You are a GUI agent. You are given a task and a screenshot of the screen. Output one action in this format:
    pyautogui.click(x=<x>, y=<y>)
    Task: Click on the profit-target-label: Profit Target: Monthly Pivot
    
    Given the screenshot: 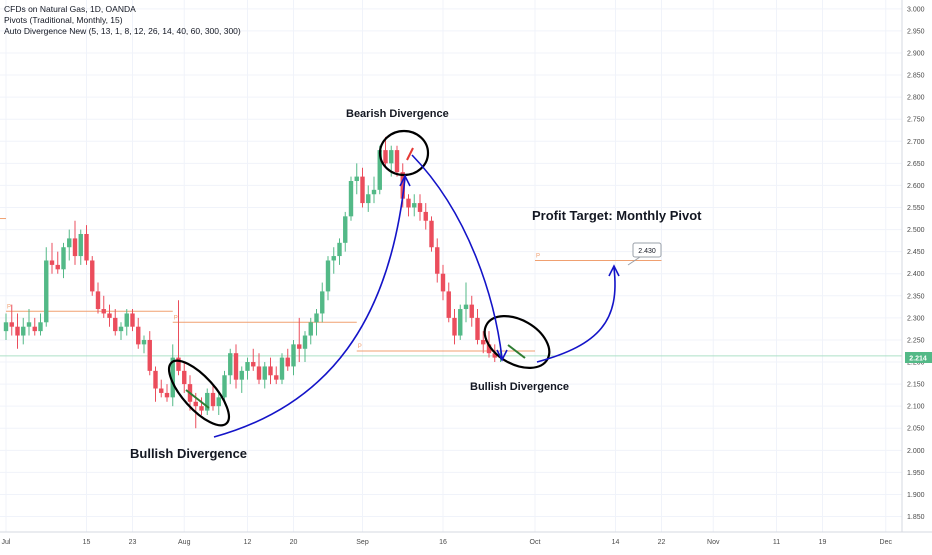 What is the action you would take?
    pyautogui.click(x=617, y=215)
    